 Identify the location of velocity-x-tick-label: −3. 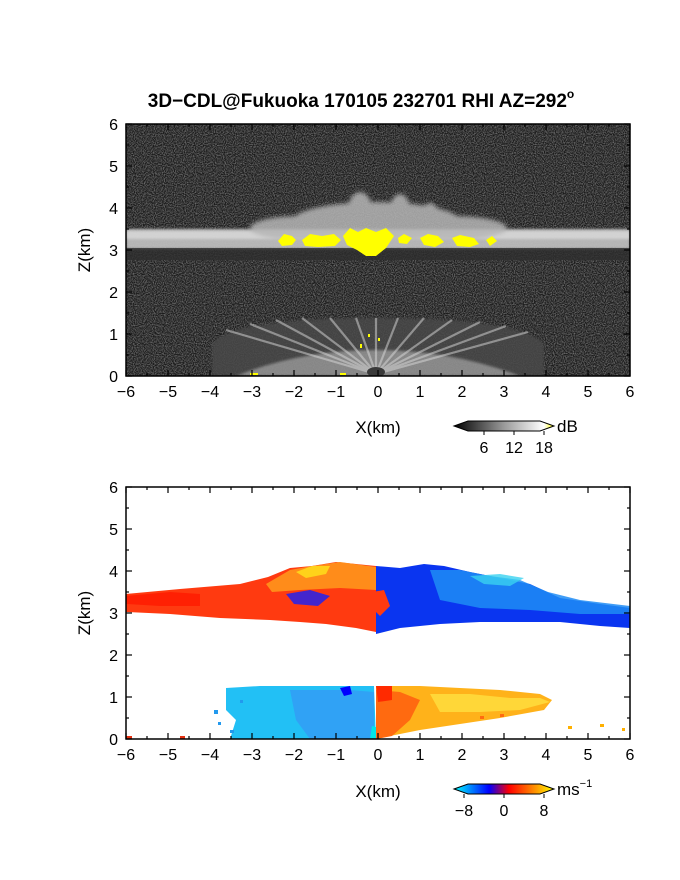
(252, 755).